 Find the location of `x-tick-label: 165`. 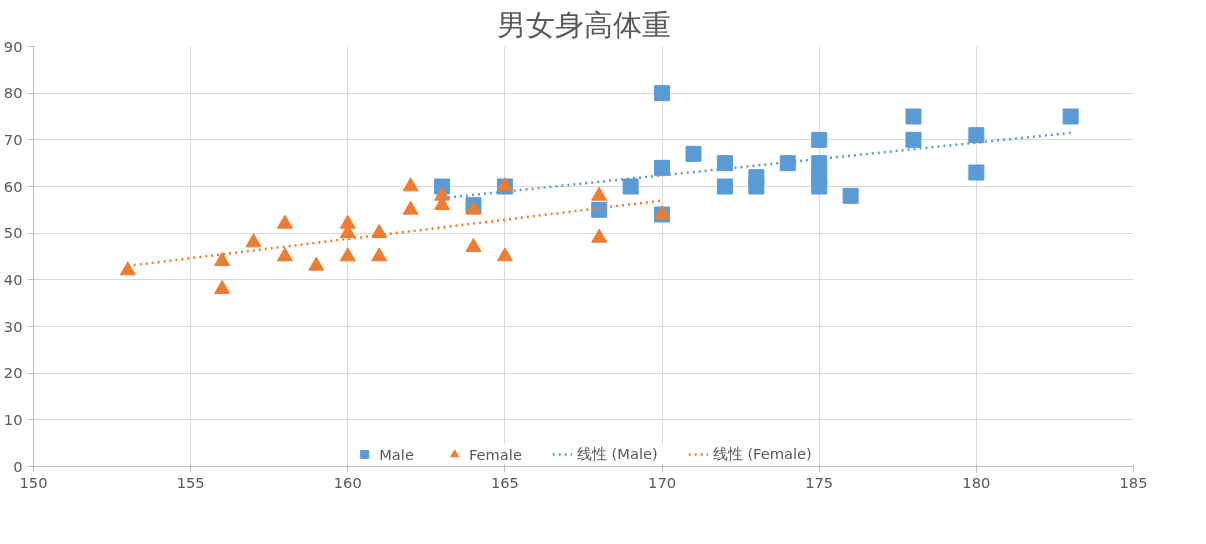

x-tick-label: 165 is located at coordinates (504, 482).